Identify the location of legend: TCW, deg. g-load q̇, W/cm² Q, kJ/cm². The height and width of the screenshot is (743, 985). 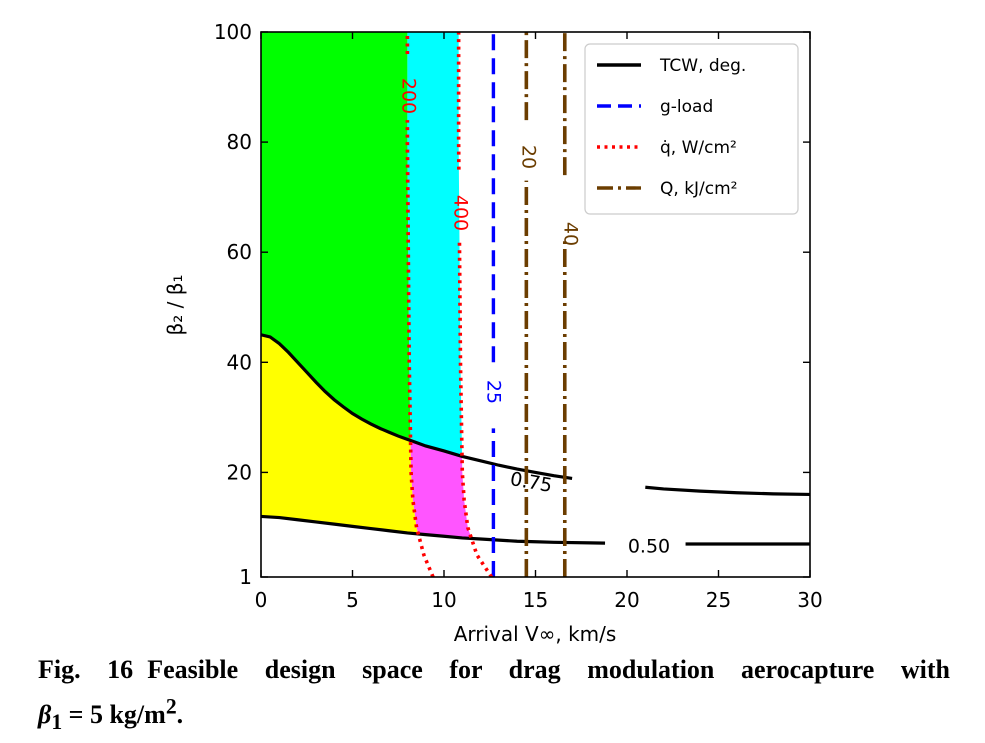
(691, 129).